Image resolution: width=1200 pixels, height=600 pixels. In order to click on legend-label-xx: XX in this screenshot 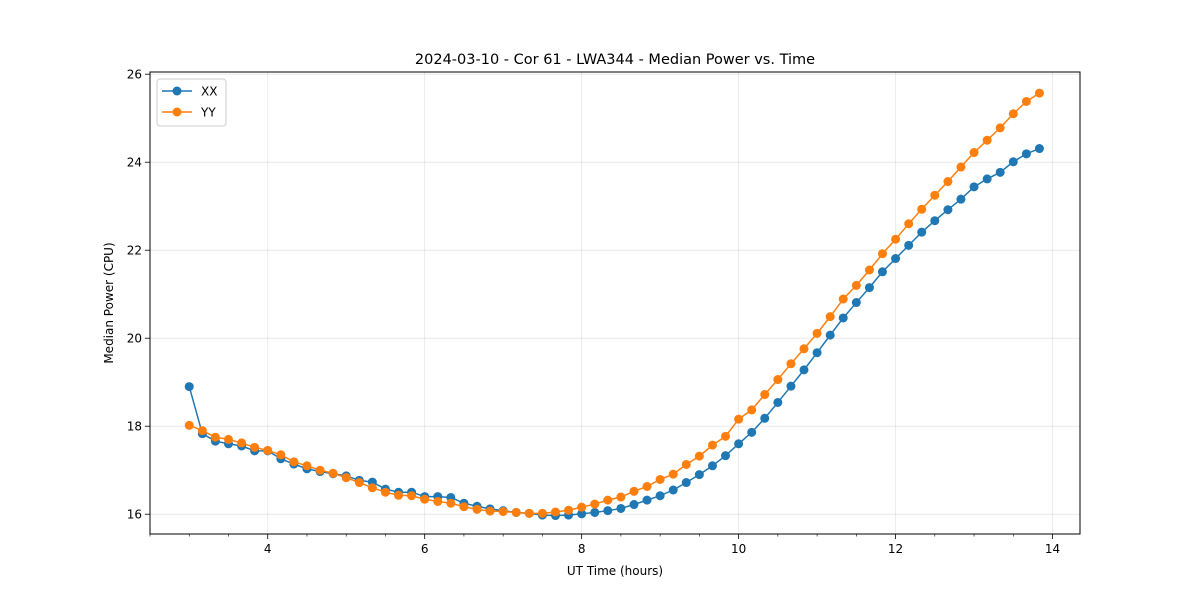, I will do `click(209, 92)`.